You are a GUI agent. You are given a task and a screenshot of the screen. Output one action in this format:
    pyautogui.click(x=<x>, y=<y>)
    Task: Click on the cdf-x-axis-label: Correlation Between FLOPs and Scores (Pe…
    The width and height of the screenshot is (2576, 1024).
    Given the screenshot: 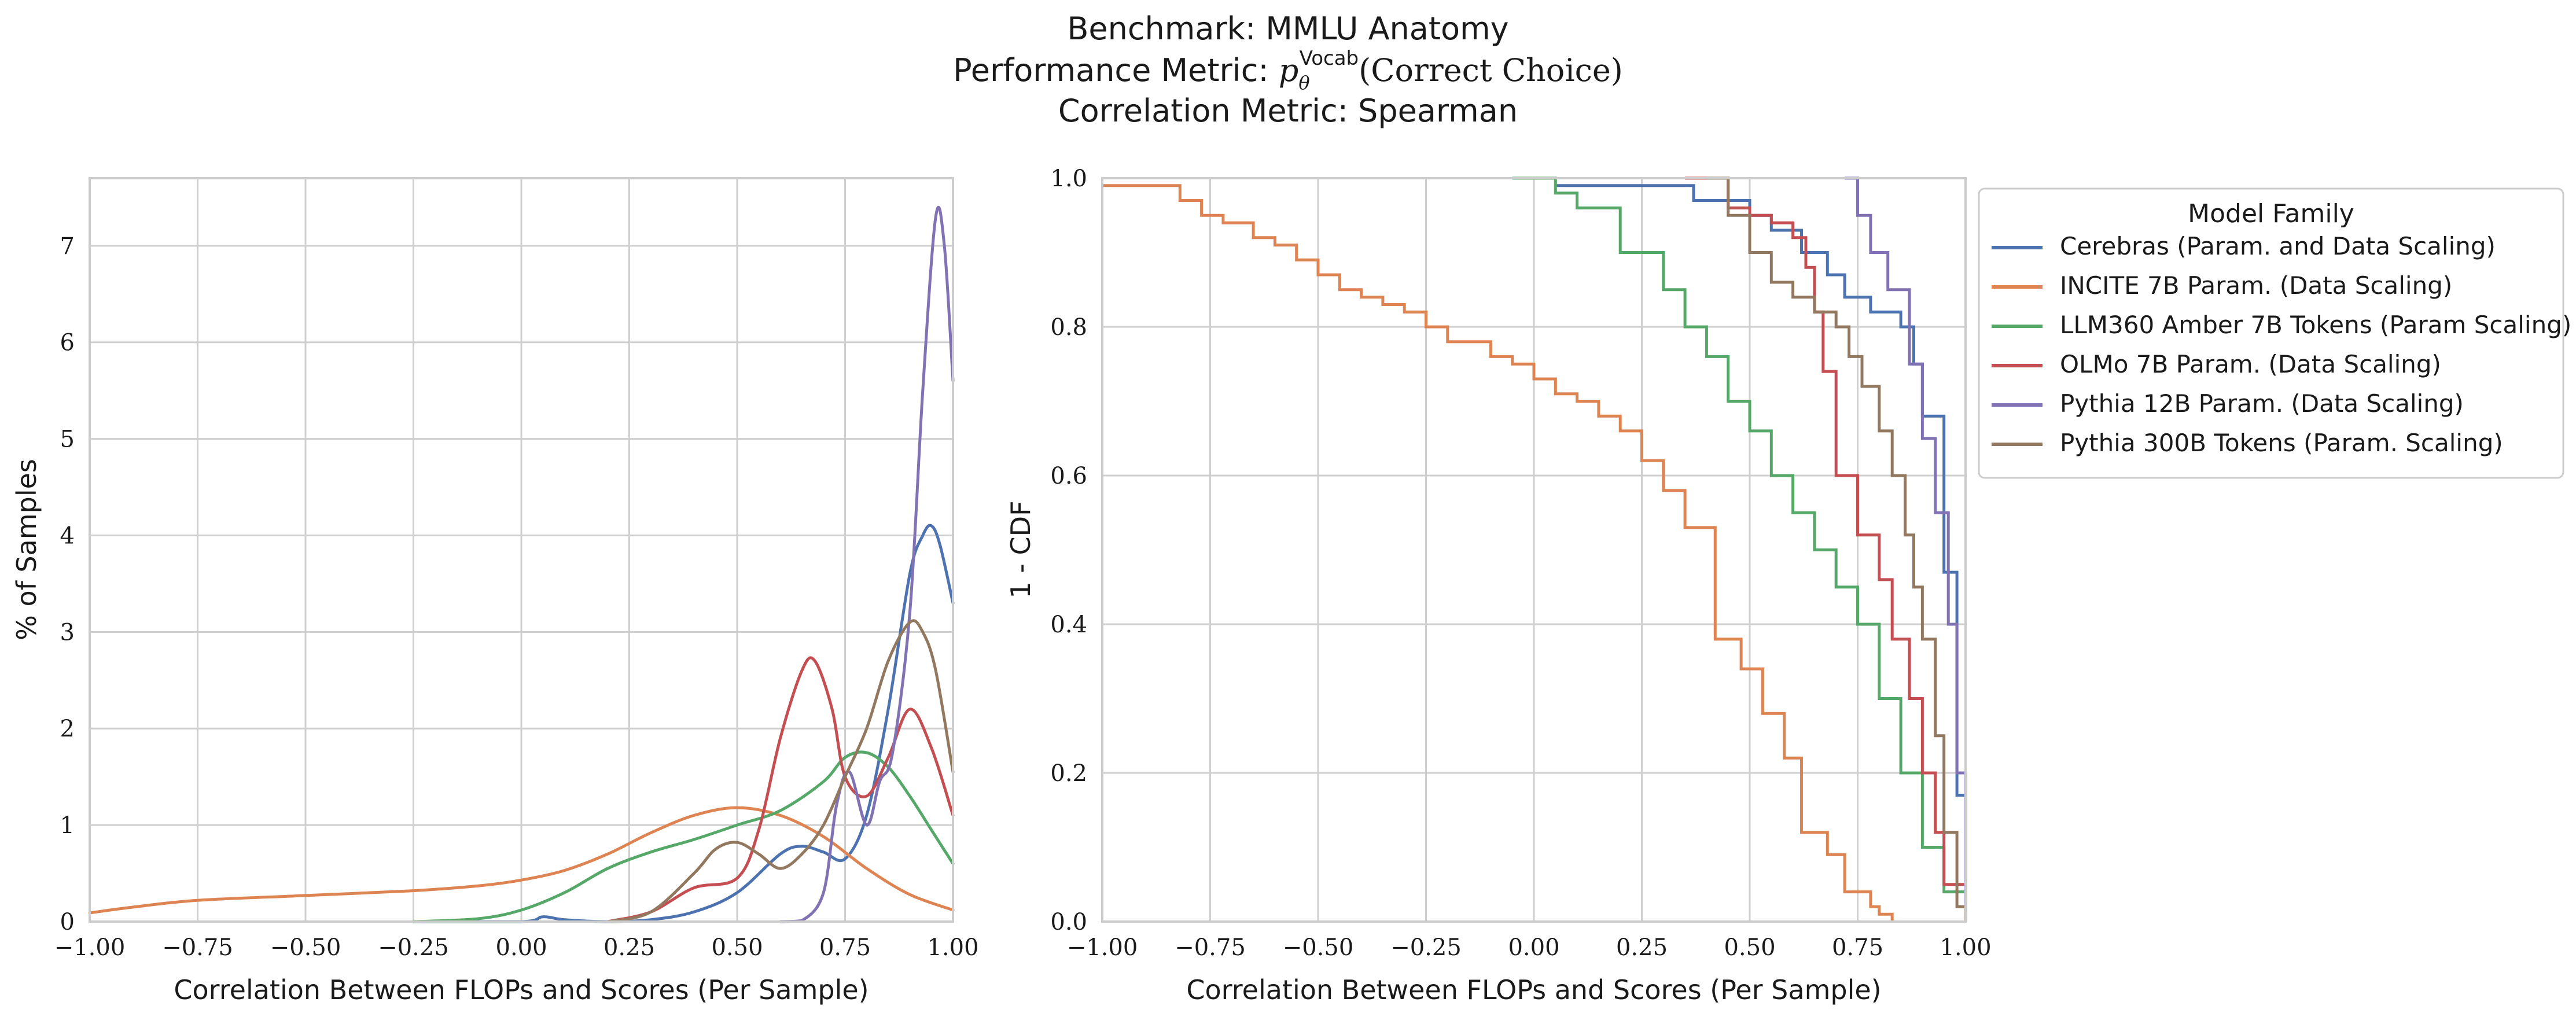 What is the action you would take?
    pyautogui.click(x=1533, y=989)
    